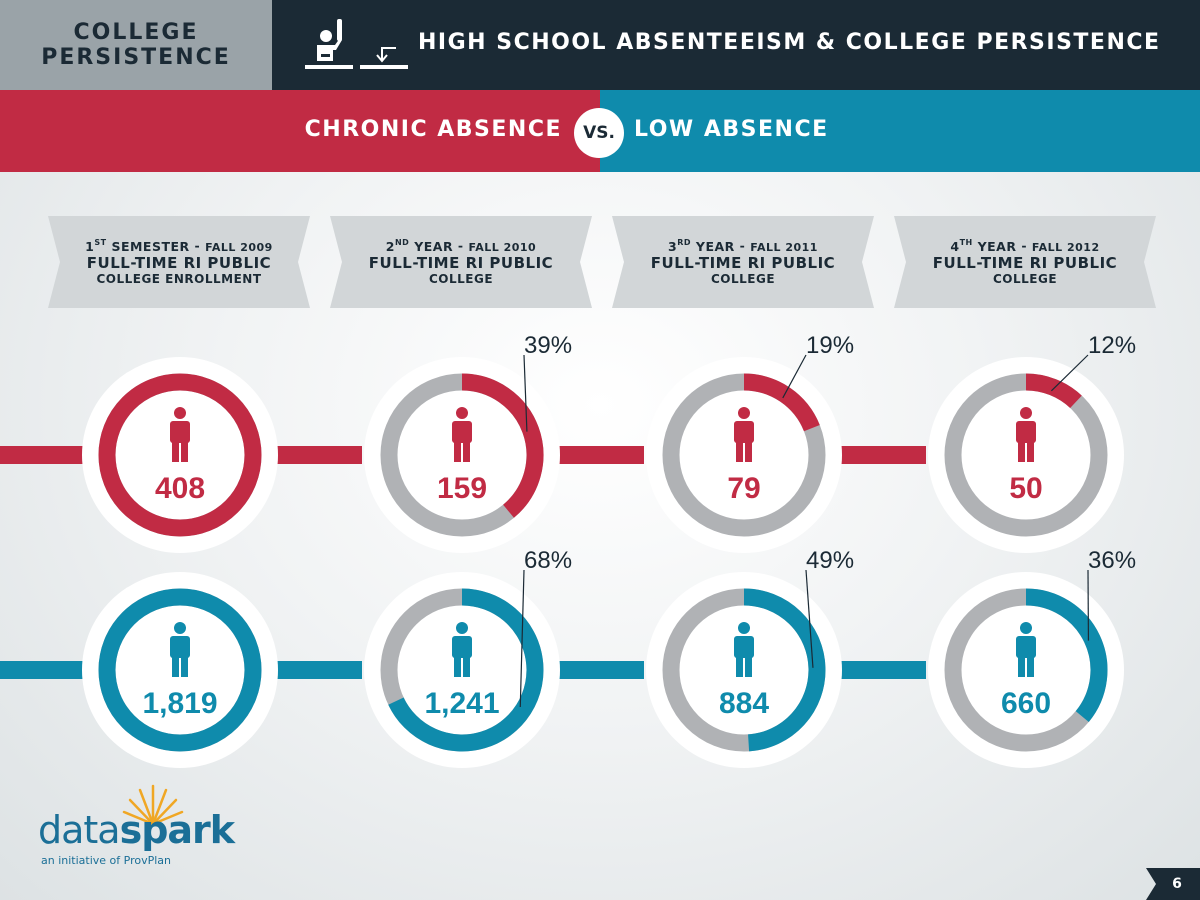  What do you see at coordinates (502, 247) in the screenshot?
I see `stage-term: FALL 2010` at bounding box center [502, 247].